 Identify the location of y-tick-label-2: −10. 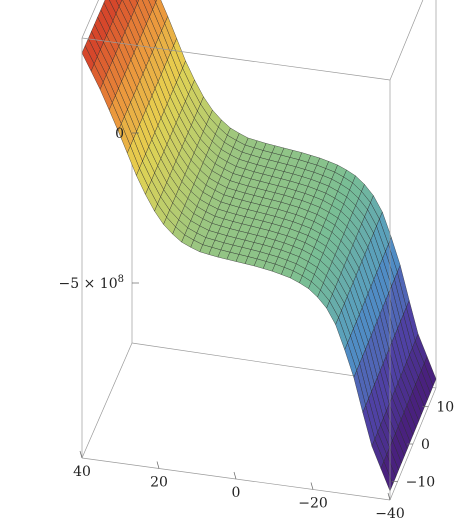
(421, 482).